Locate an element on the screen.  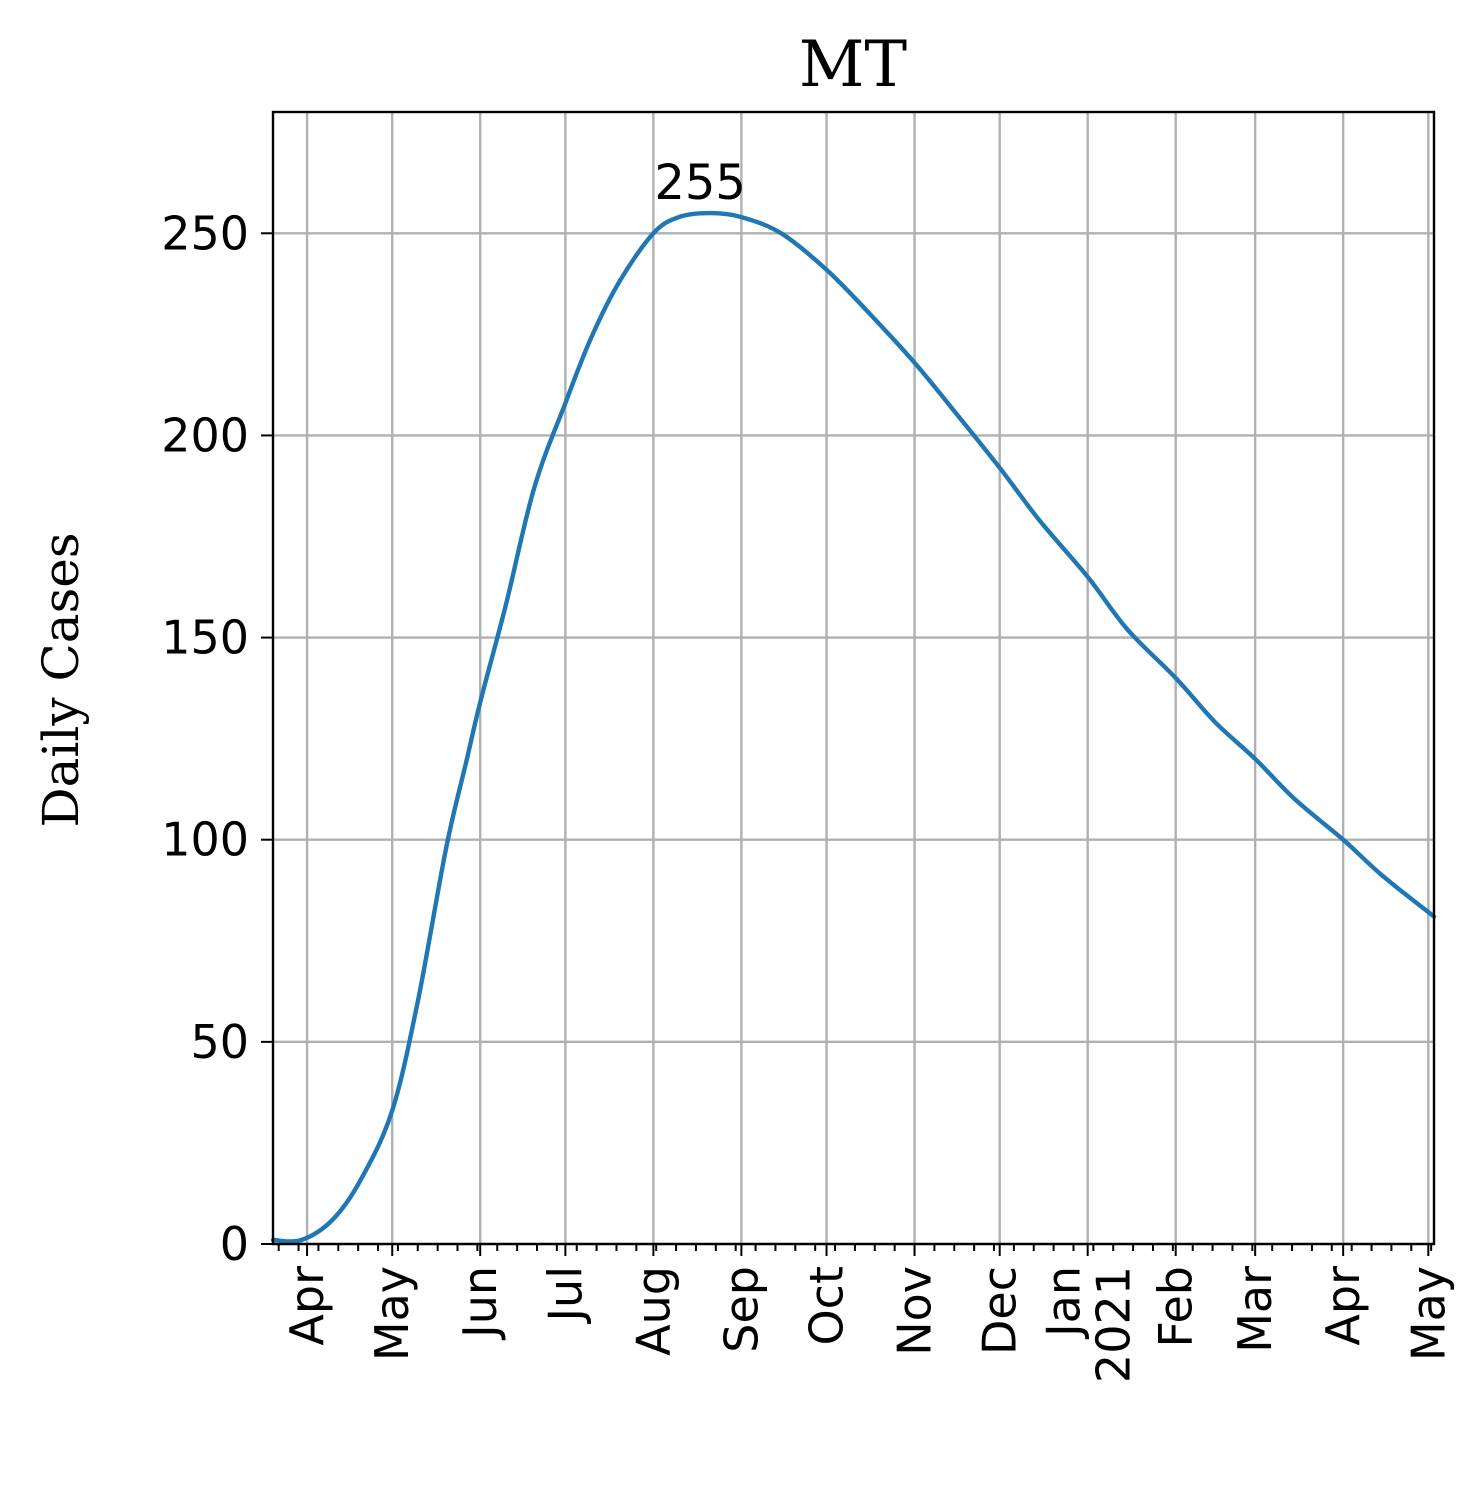
x-tick-label-line: 2021 is located at coordinates (1114, 1324).